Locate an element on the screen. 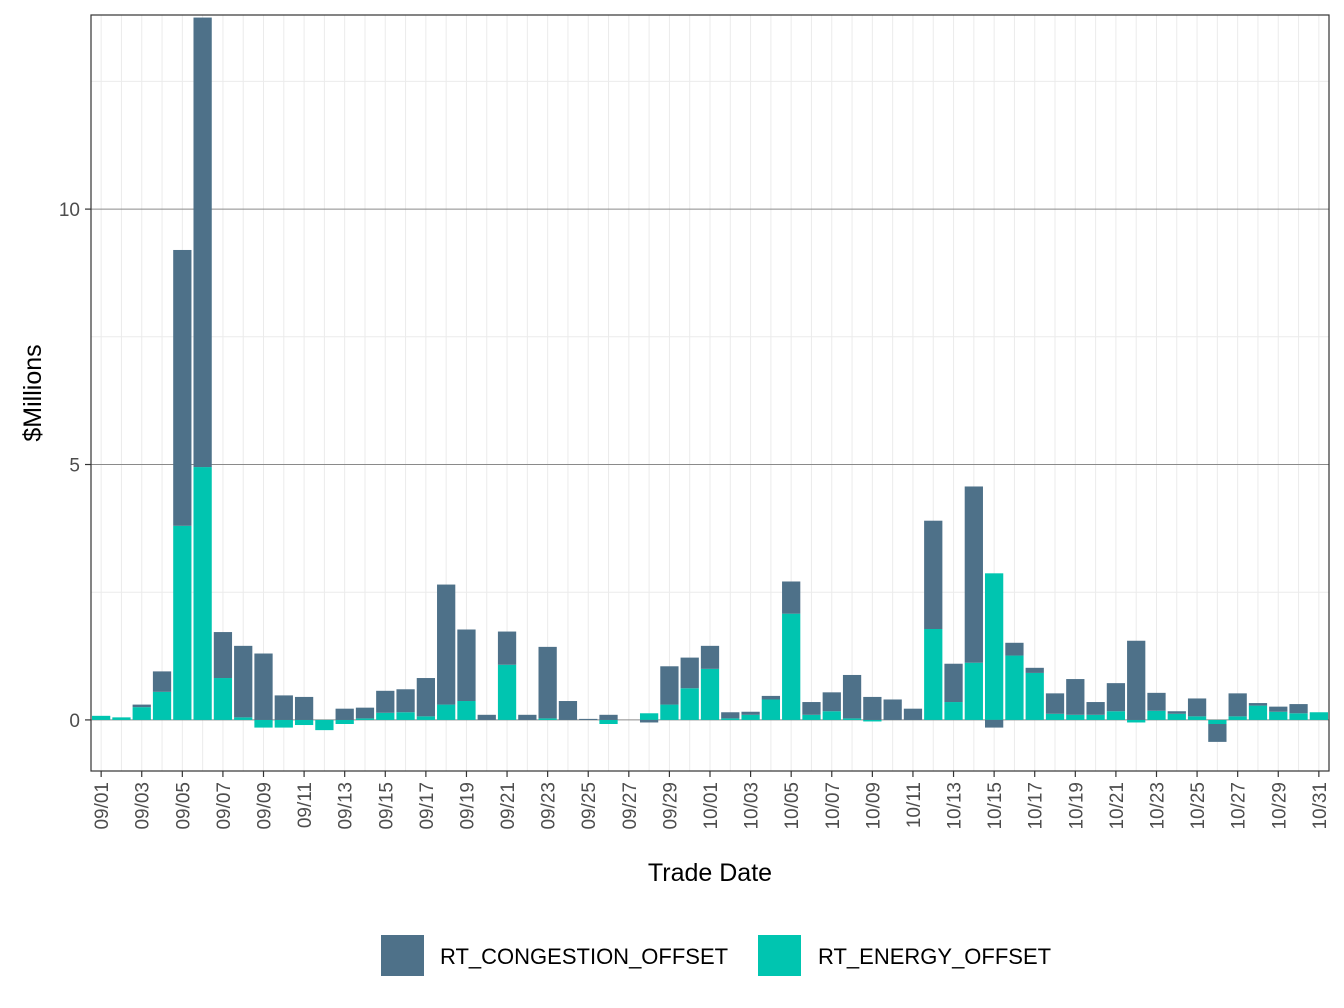 Image resolution: width=1344 pixels, height=1008 pixels. x-tick-label: 09/27 is located at coordinates (630, 806).